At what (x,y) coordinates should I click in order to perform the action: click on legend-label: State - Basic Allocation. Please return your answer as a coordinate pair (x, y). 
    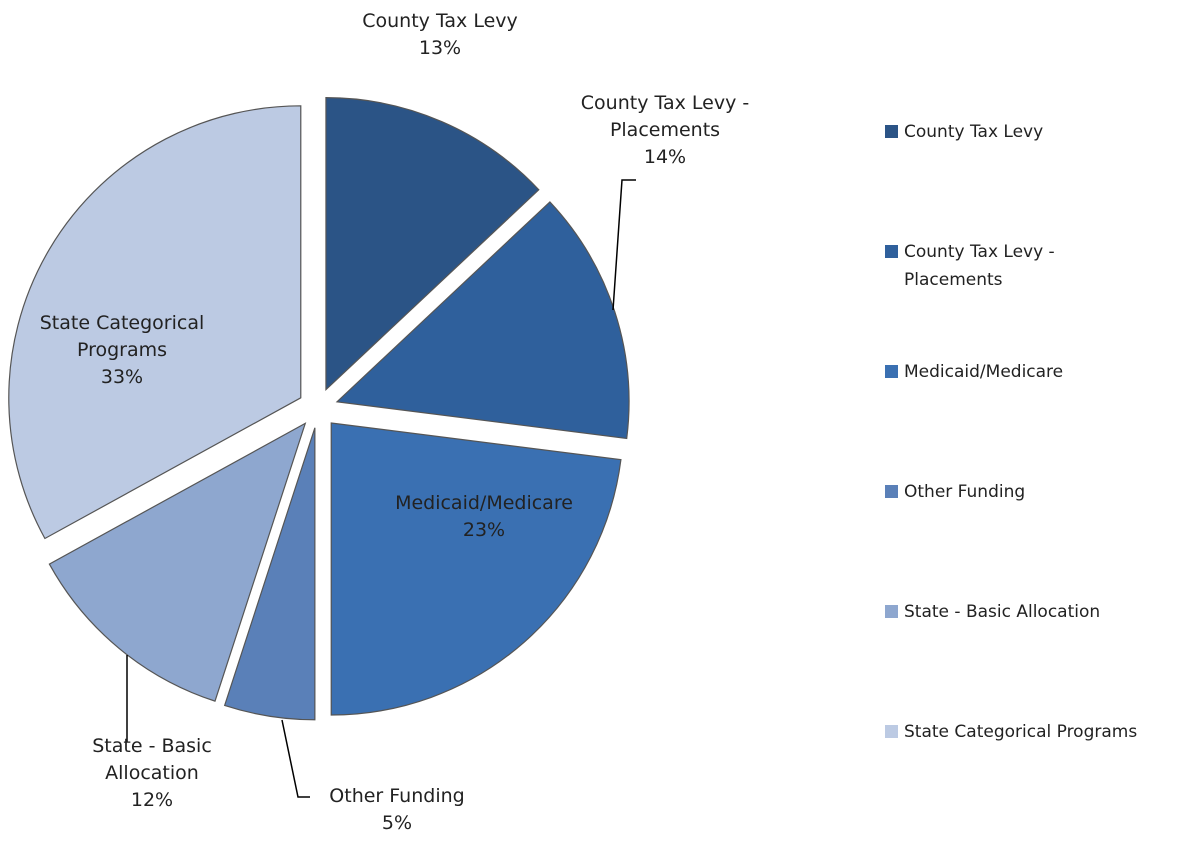
    Looking at the image, I should click on (1002, 612).